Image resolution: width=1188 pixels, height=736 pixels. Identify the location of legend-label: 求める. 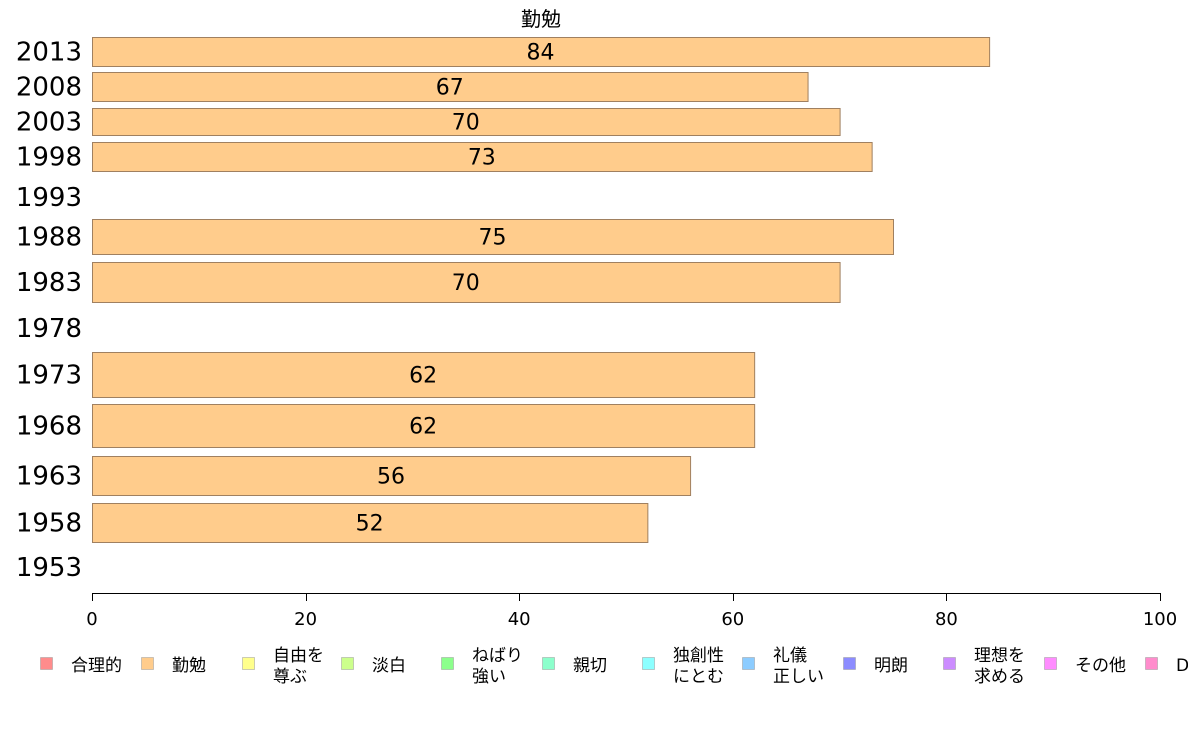
(999, 677).